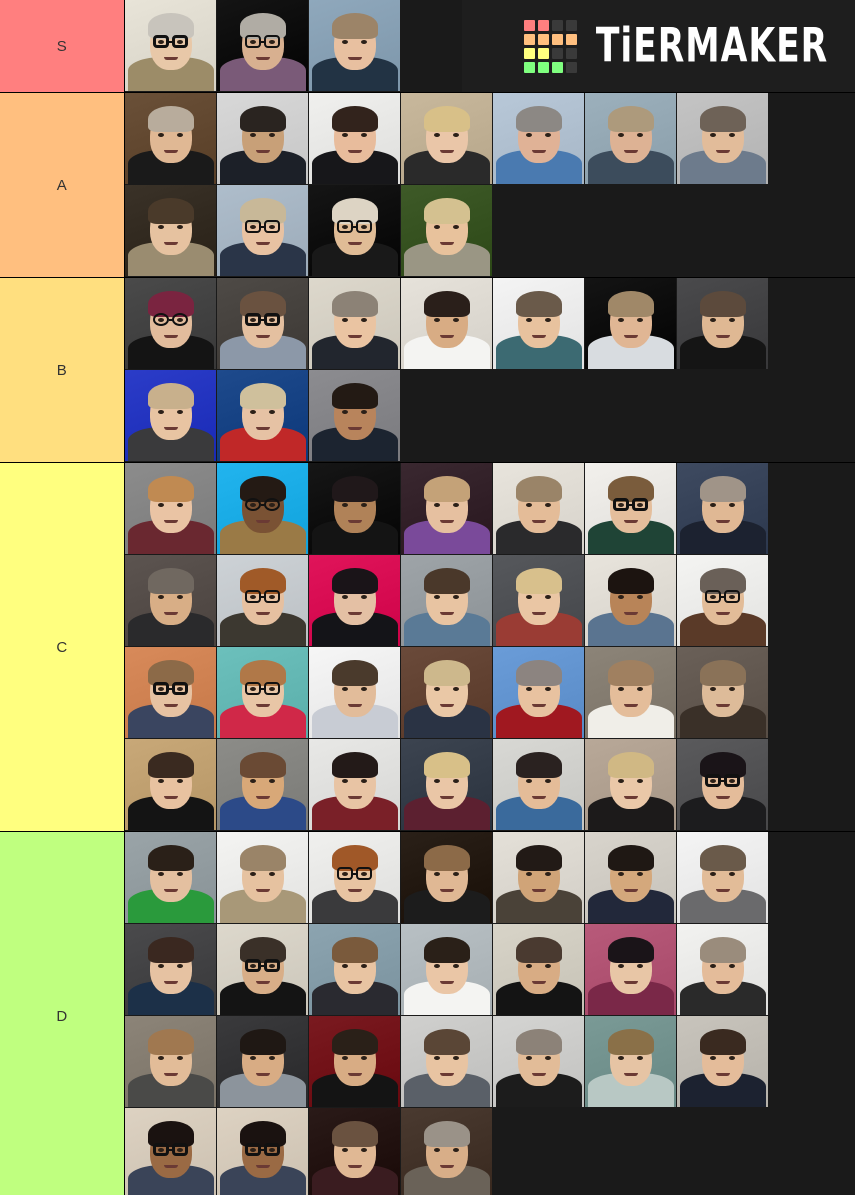 This screenshot has height=1195, width=855. What do you see at coordinates (538, 877) in the screenshot?
I see `portrait-dark-long-hair-man` at bounding box center [538, 877].